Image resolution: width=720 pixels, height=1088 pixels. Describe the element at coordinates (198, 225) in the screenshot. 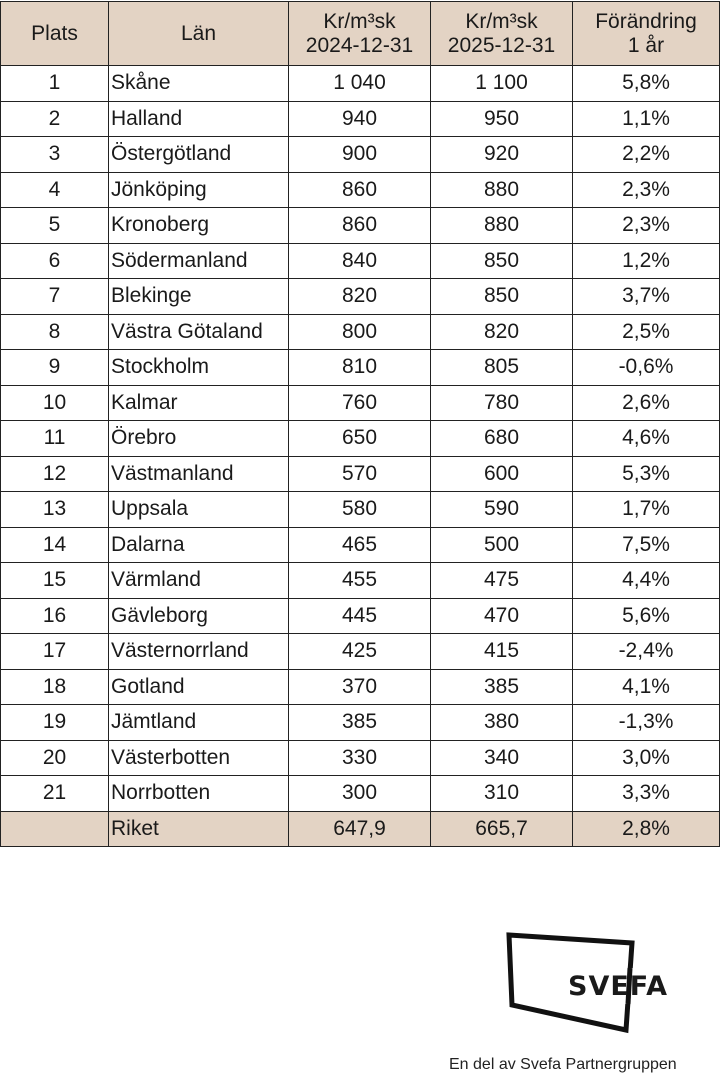

I see `cell-lan: Kronoberg` at that location.